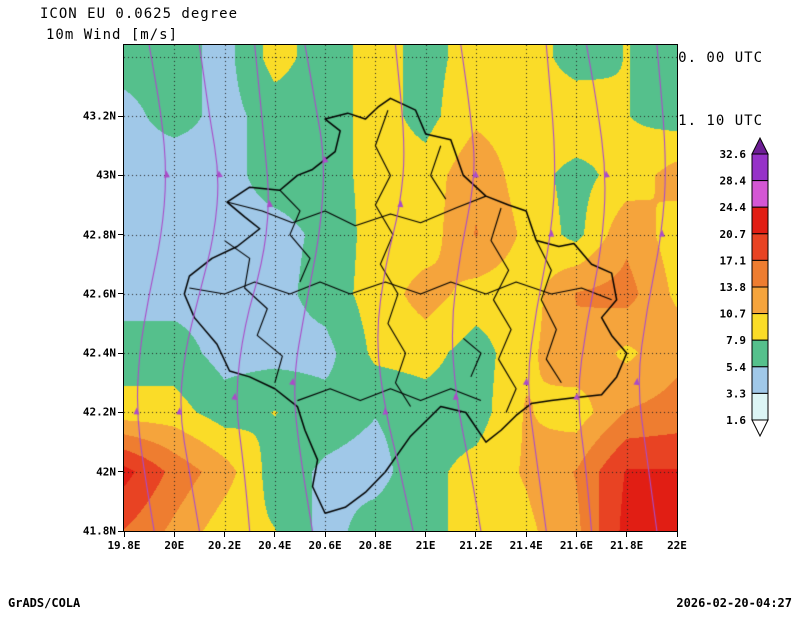  Describe the element at coordinates (99, 531) in the screenshot. I see `lat-tick-label: 41.8N` at that location.